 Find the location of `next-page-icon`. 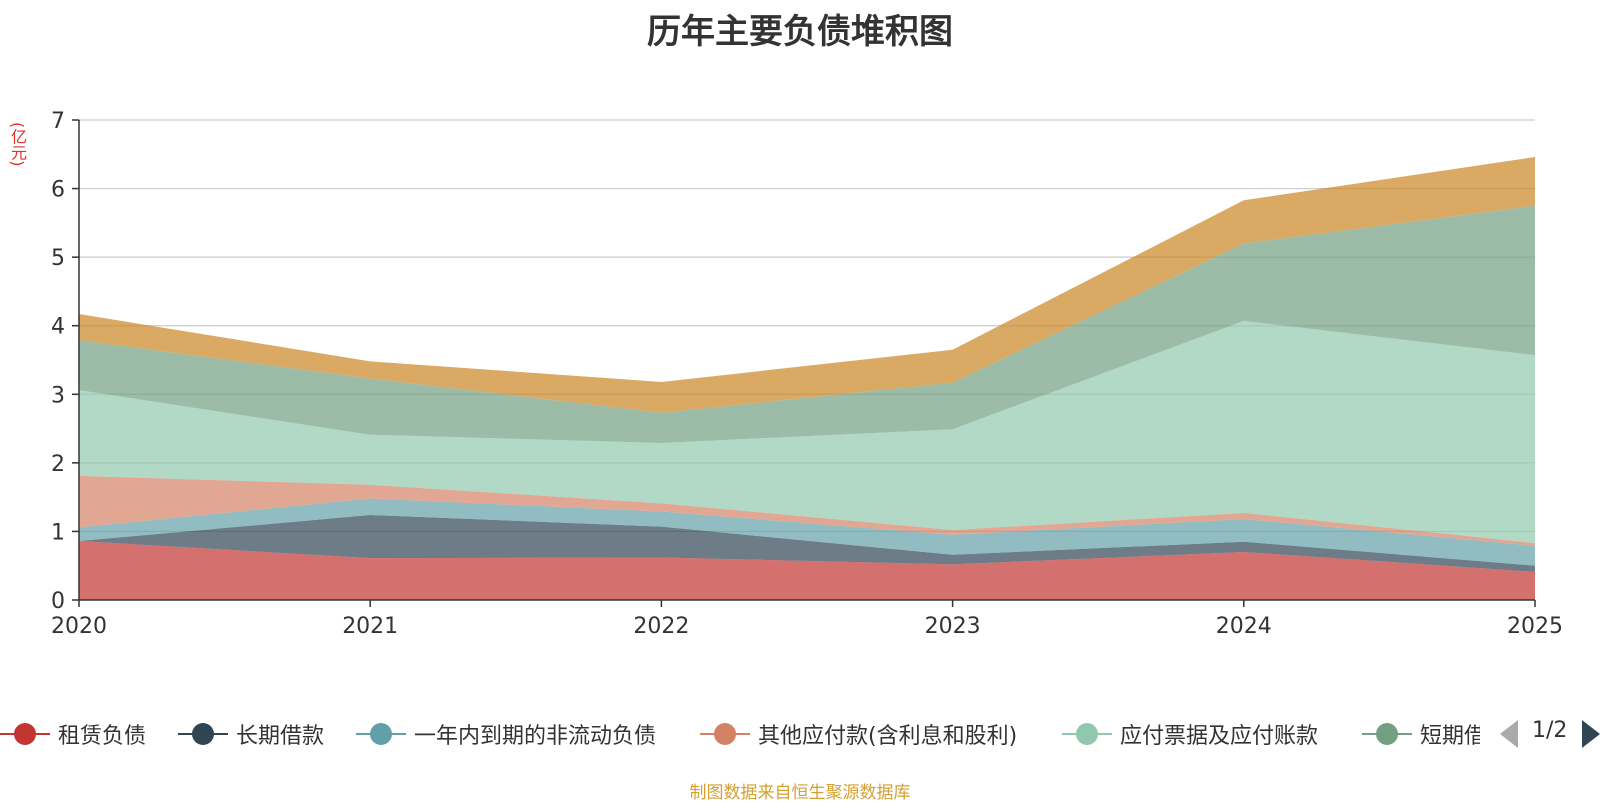

next-page-icon is located at coordinates (1591, 734).